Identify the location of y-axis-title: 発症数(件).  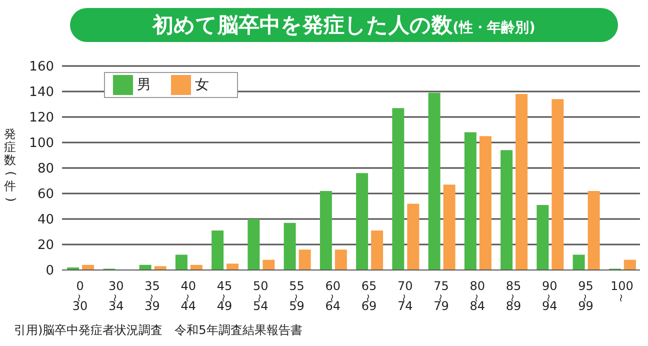
(11, 164).